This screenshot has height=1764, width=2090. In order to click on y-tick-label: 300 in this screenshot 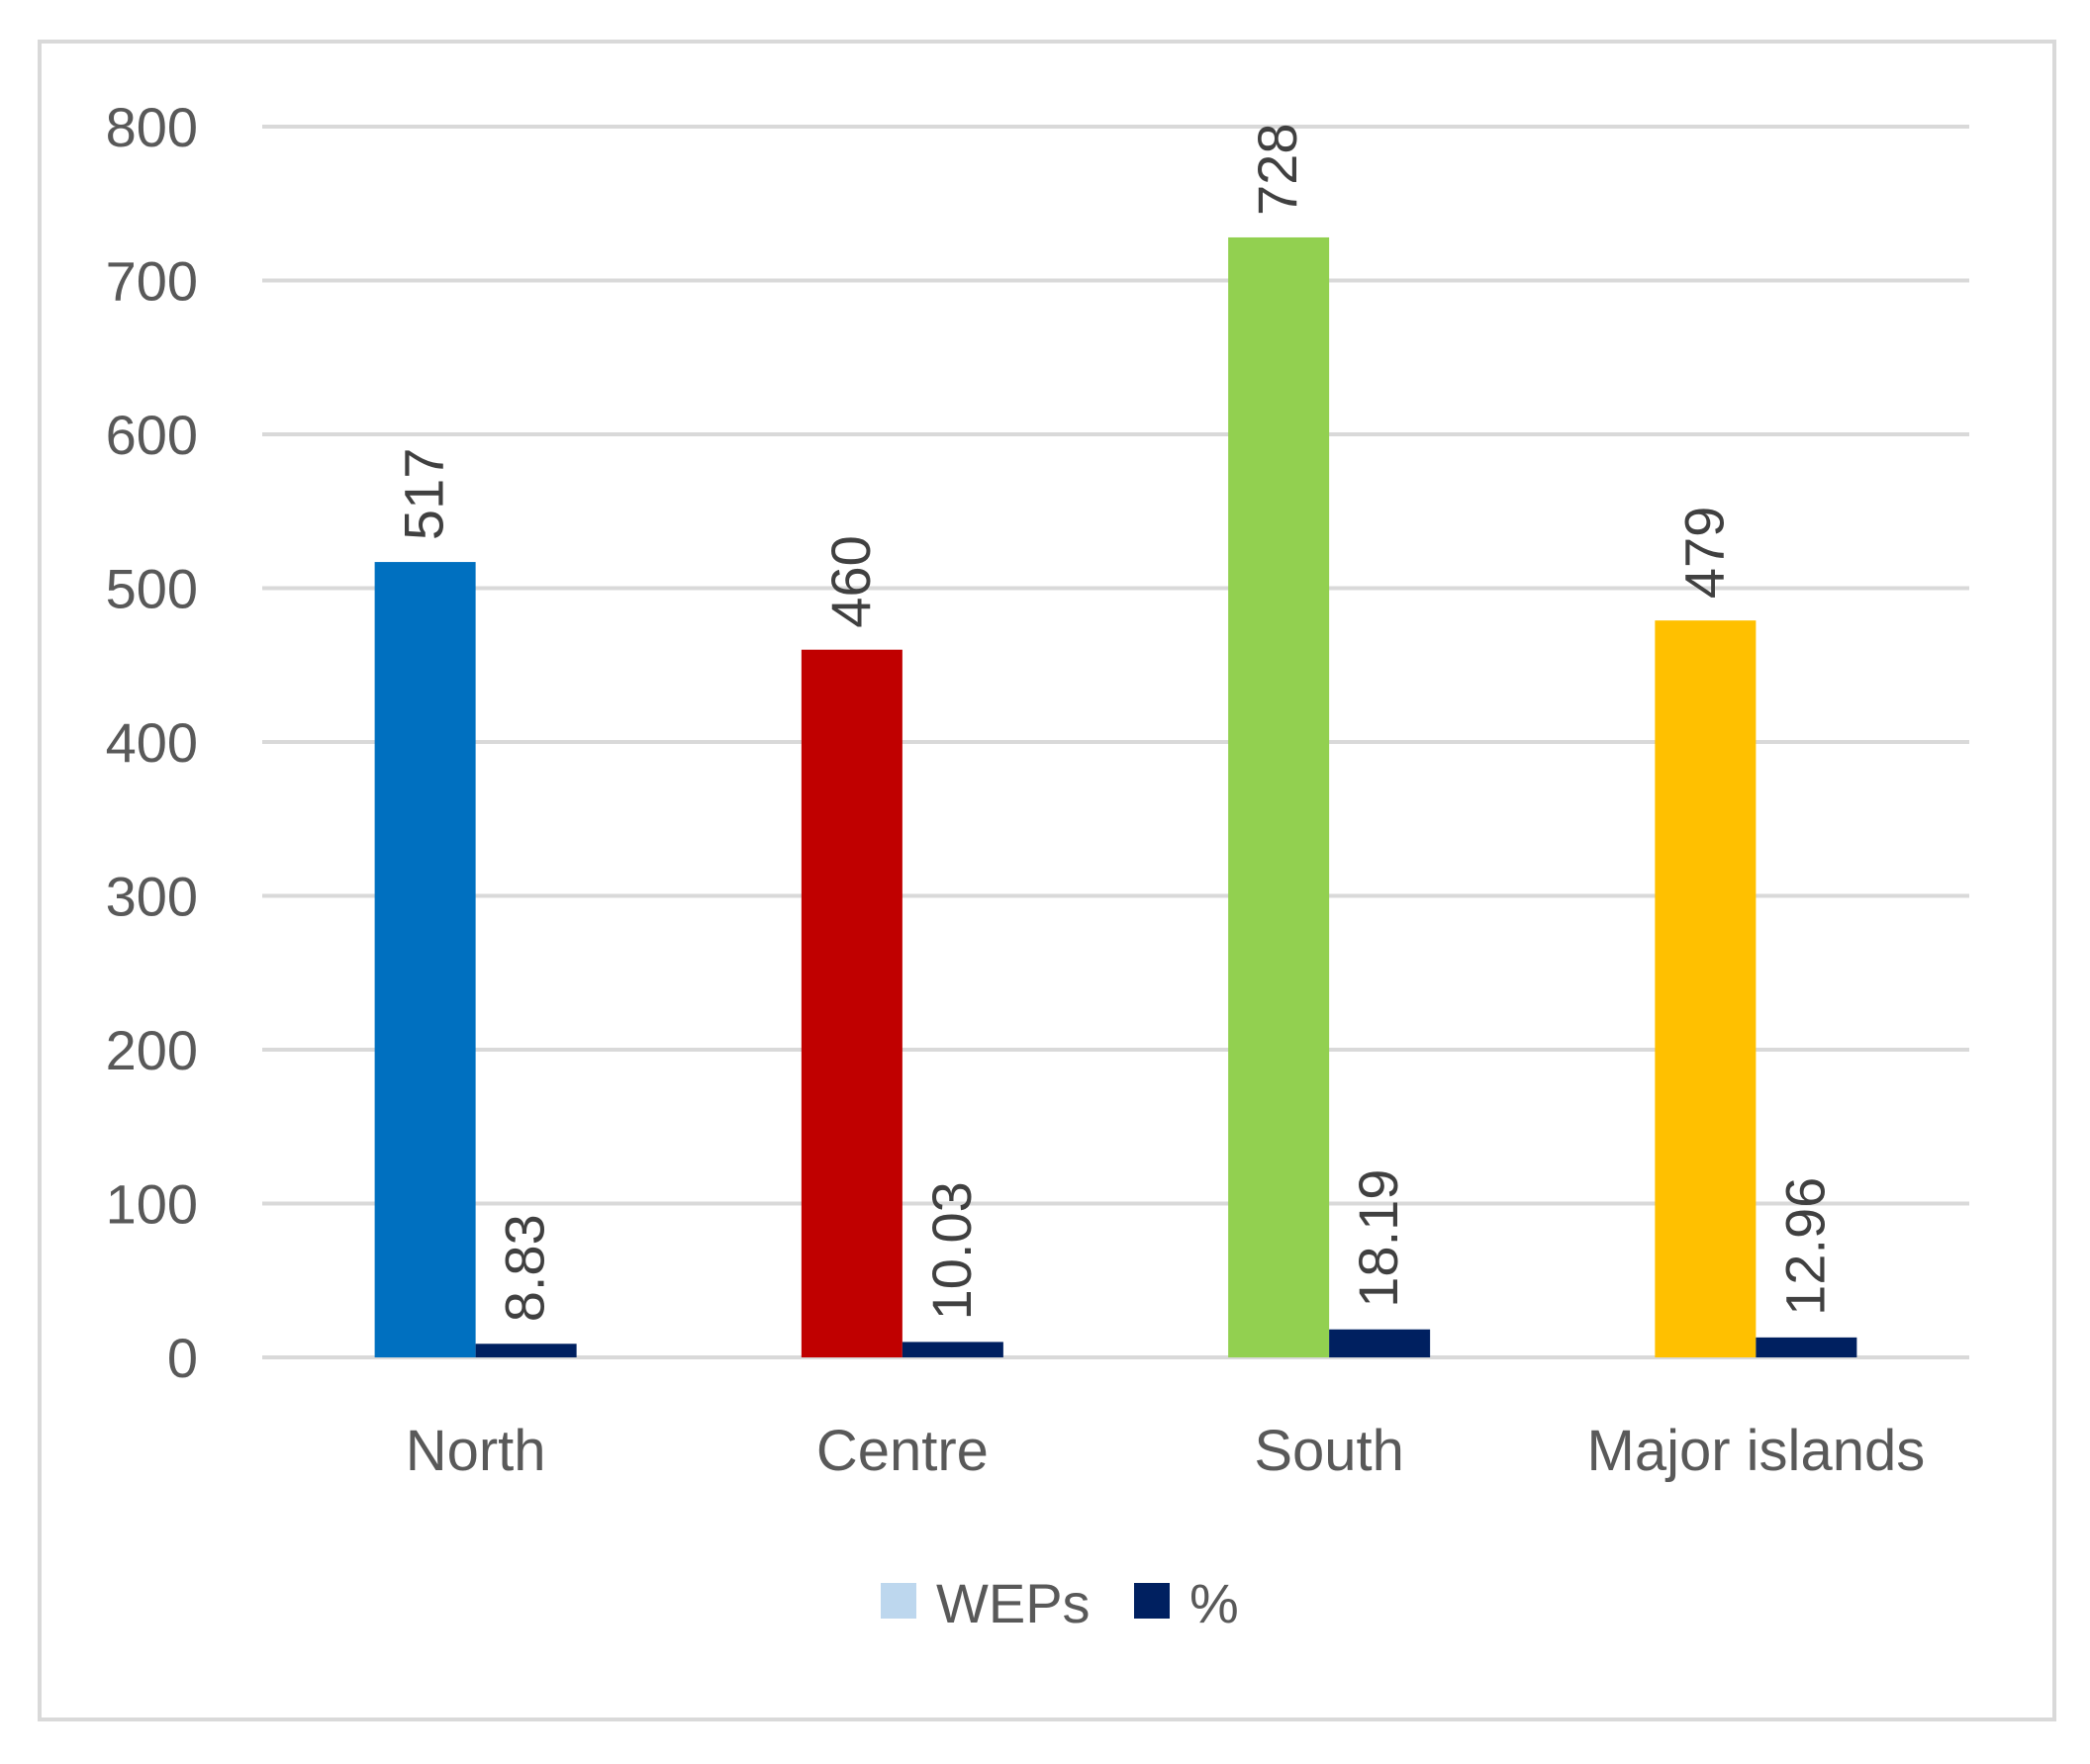, I will do `click(152, 897)`.